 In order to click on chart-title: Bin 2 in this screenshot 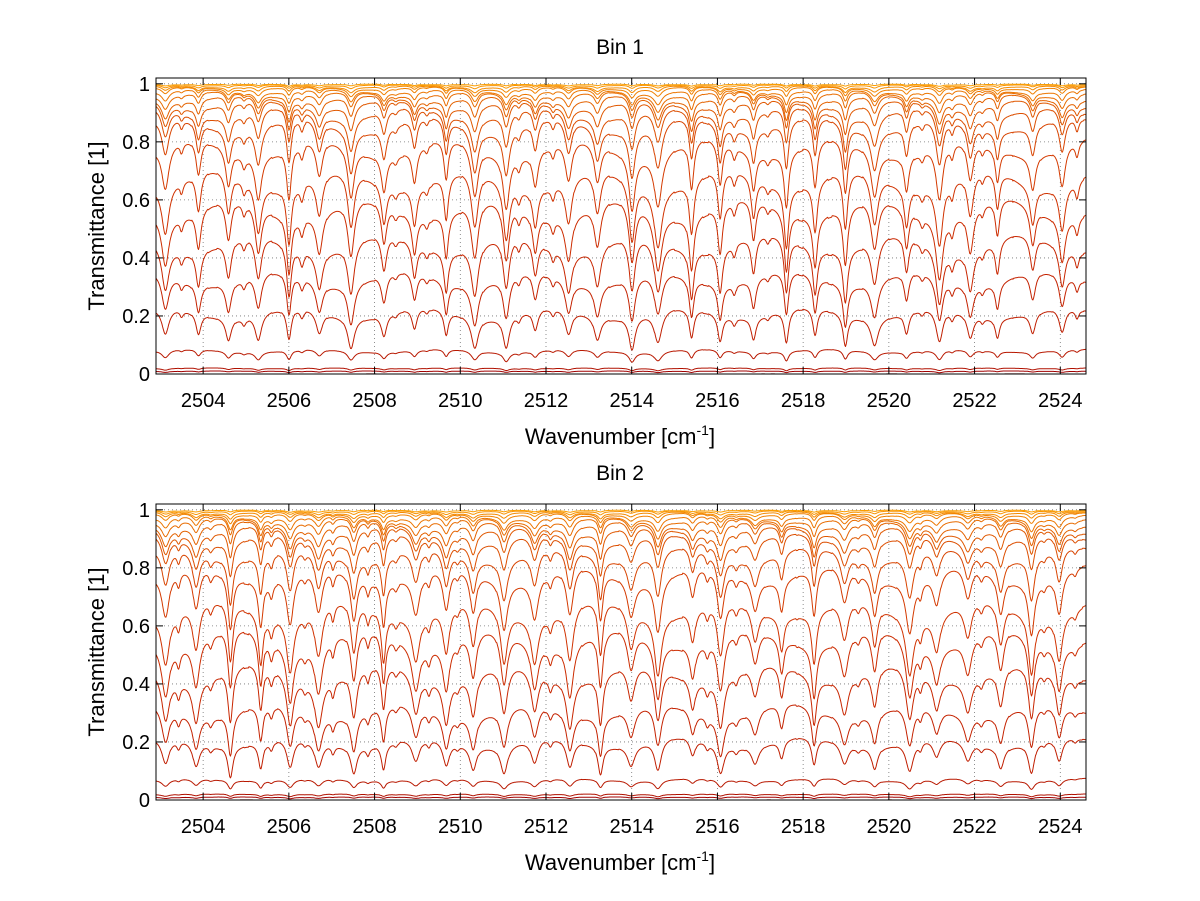, I will do `click(620, 473)`.